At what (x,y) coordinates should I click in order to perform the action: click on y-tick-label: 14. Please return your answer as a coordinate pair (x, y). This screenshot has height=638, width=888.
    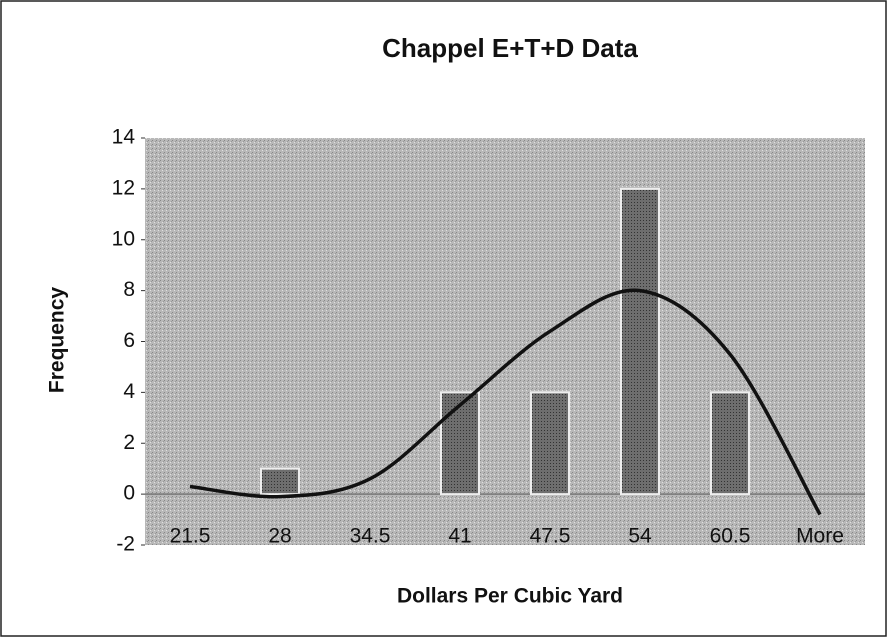
    Looking at the image, I should click on (124, 137).